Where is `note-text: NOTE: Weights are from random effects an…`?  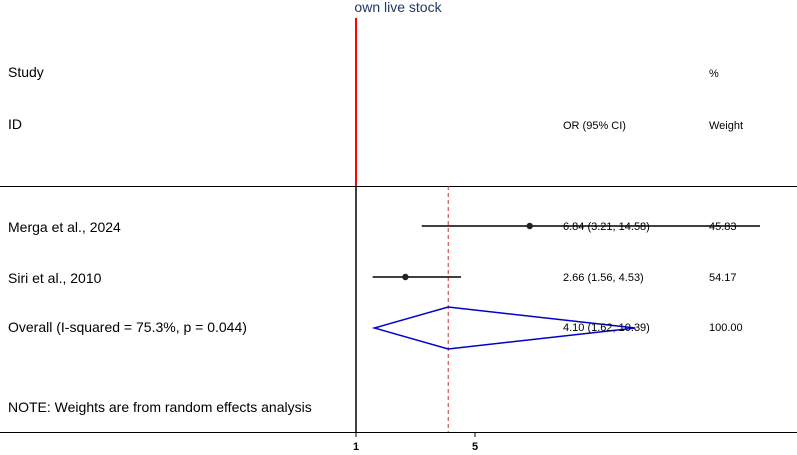 note-text: NOTE: Weights are from random effects an… is located at coordinates (160, 407).